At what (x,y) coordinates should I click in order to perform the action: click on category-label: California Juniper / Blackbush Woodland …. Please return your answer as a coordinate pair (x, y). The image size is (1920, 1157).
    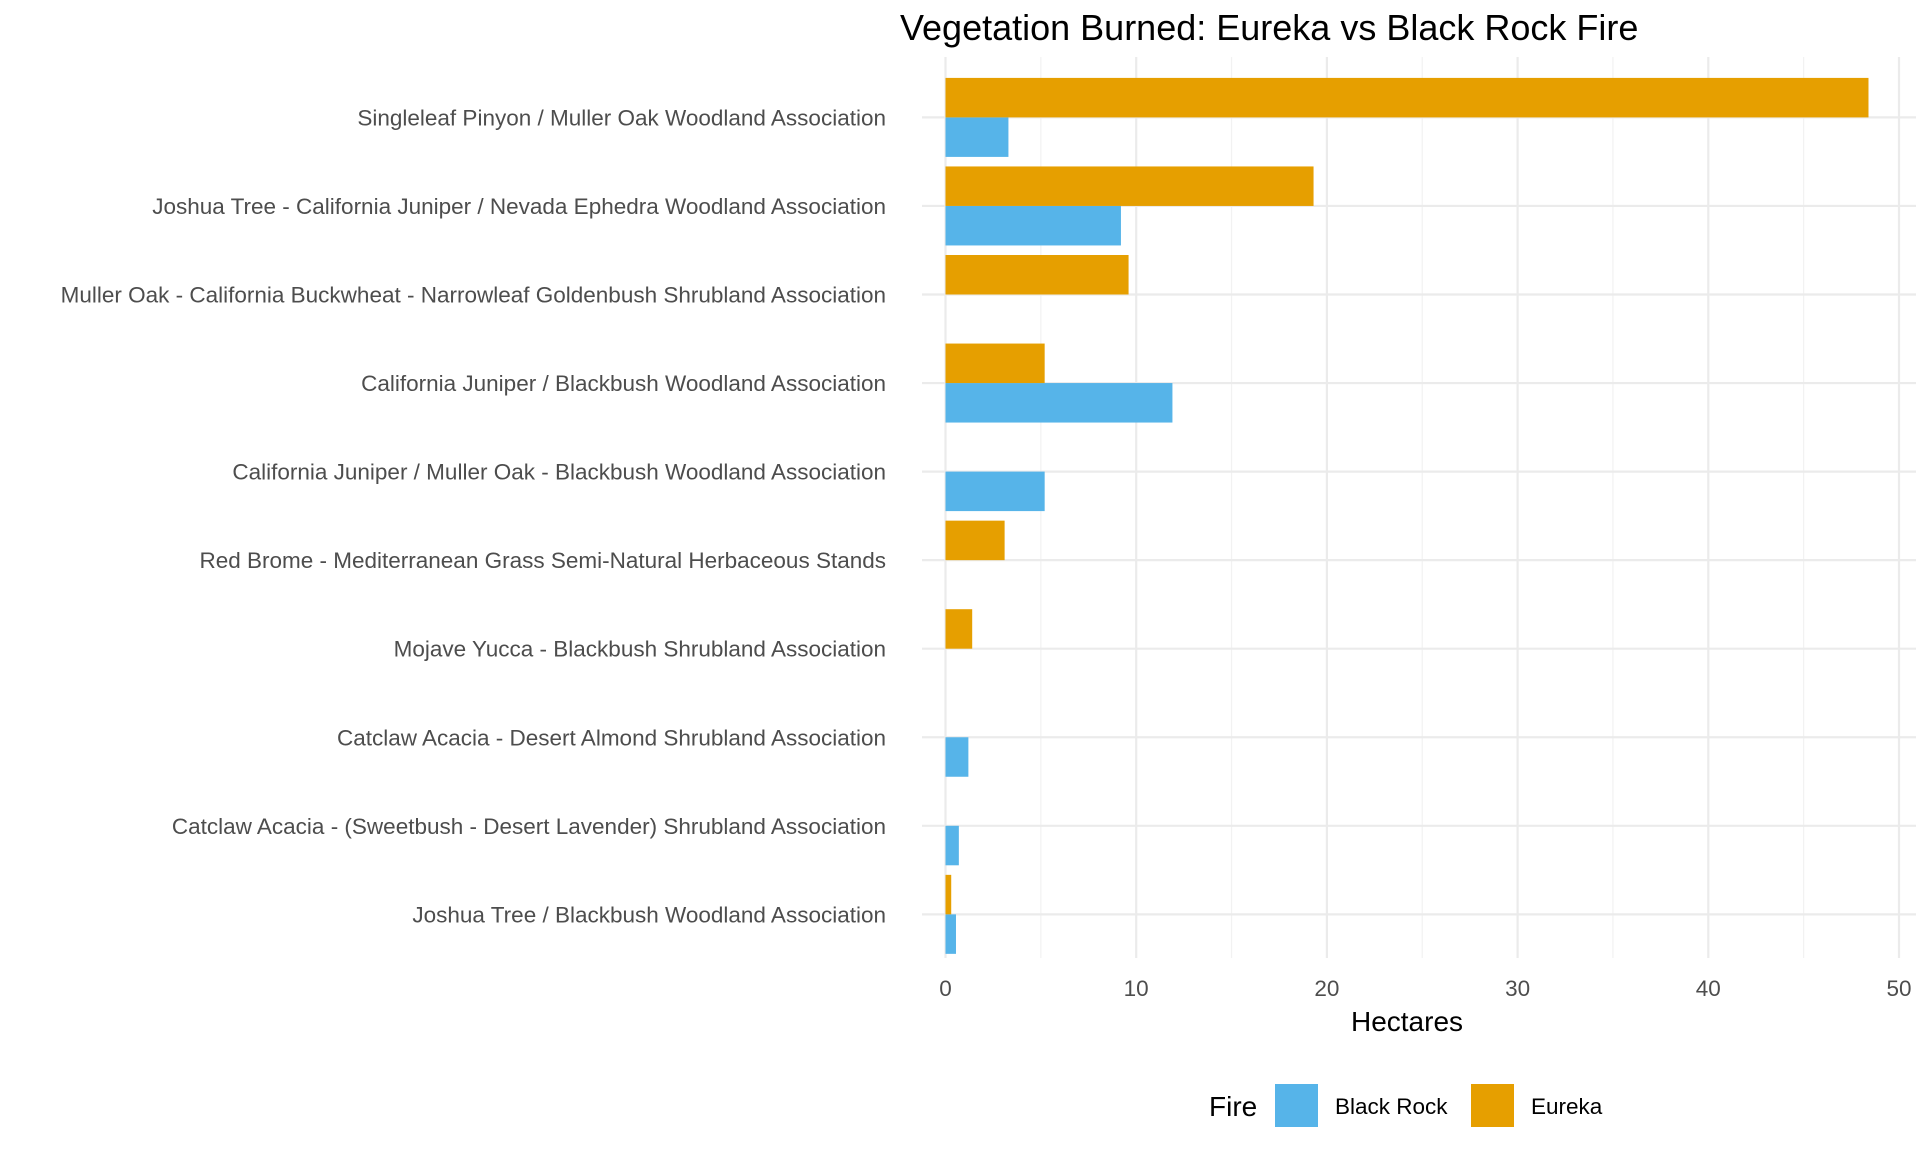
    Looking at the image, I should click on (623, 383).